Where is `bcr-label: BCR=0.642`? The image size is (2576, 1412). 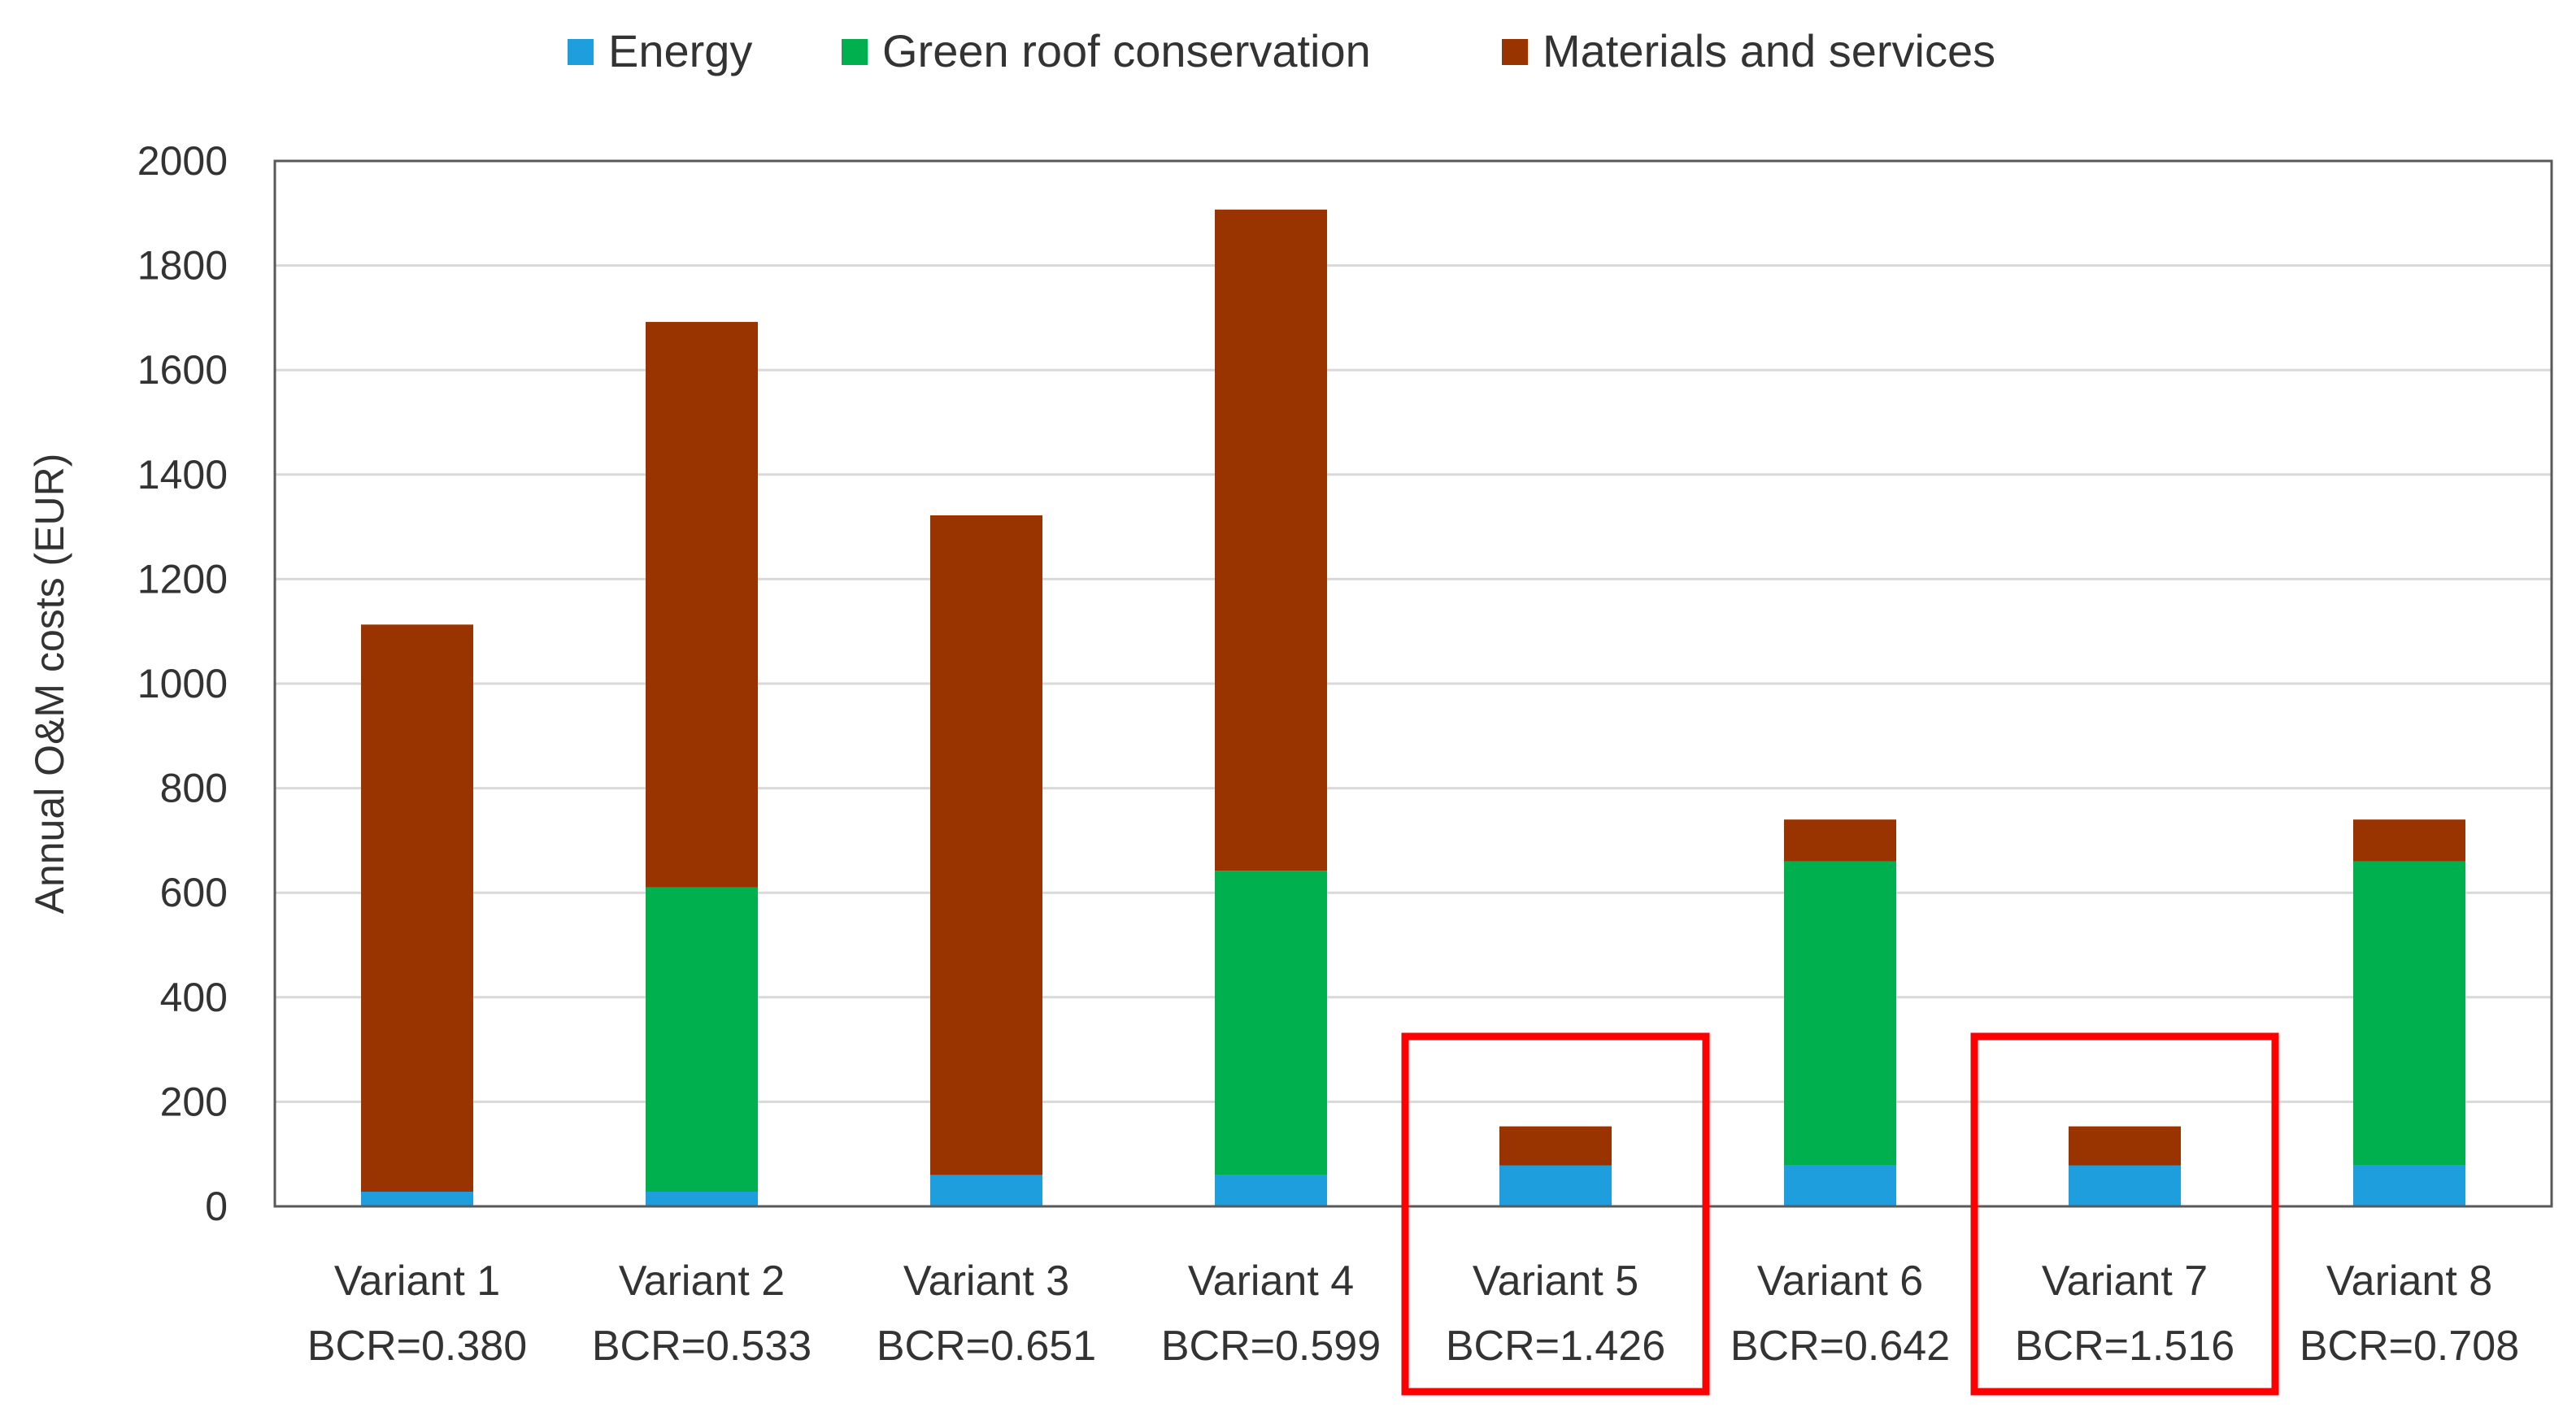 bcr-label: BCR=0.642 is located at coordinates (1840, 1346).